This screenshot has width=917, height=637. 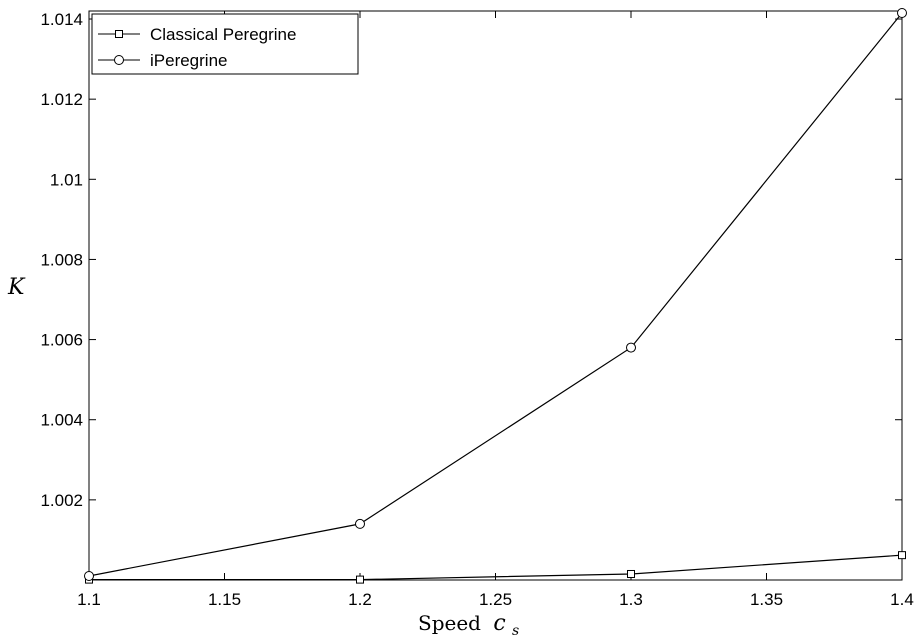 What do you see at coordinates (61, 500) in the screenshot?
I see `y-tick-label: 1.002` at bounding box center [61, 500].